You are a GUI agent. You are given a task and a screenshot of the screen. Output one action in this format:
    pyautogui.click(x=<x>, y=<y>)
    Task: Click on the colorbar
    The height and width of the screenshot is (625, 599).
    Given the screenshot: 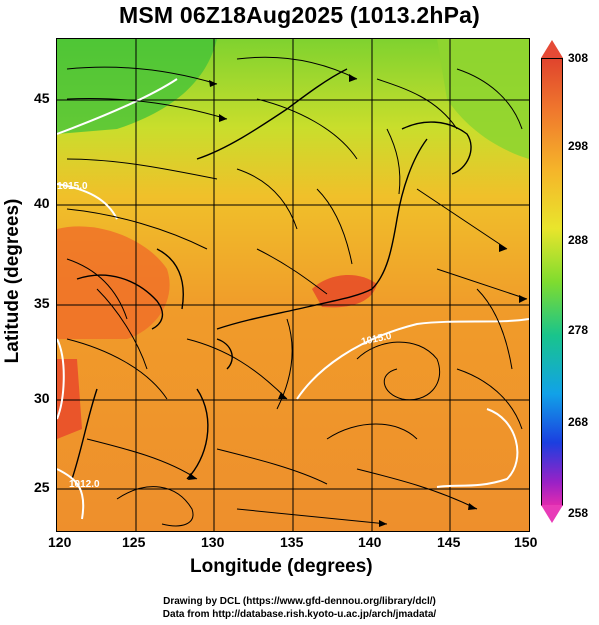 What is the action you would take?
    pyautogui.click(x=552, y=282)
    